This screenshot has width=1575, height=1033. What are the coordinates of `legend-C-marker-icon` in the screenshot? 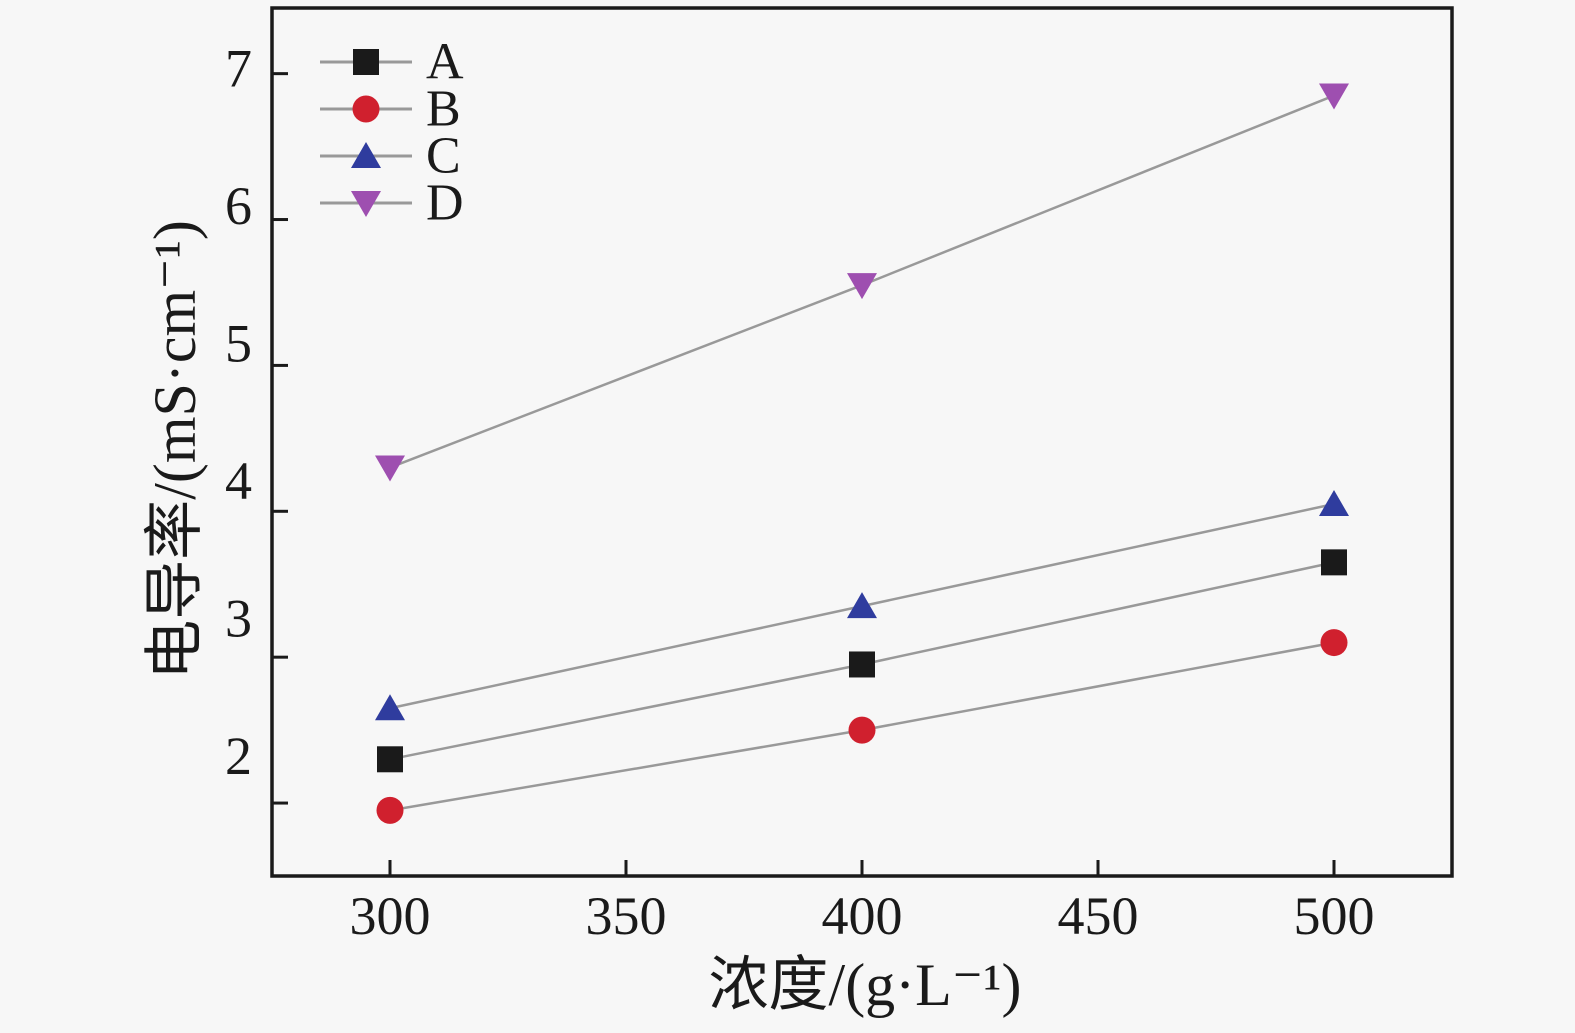 It's located at (366, 155).